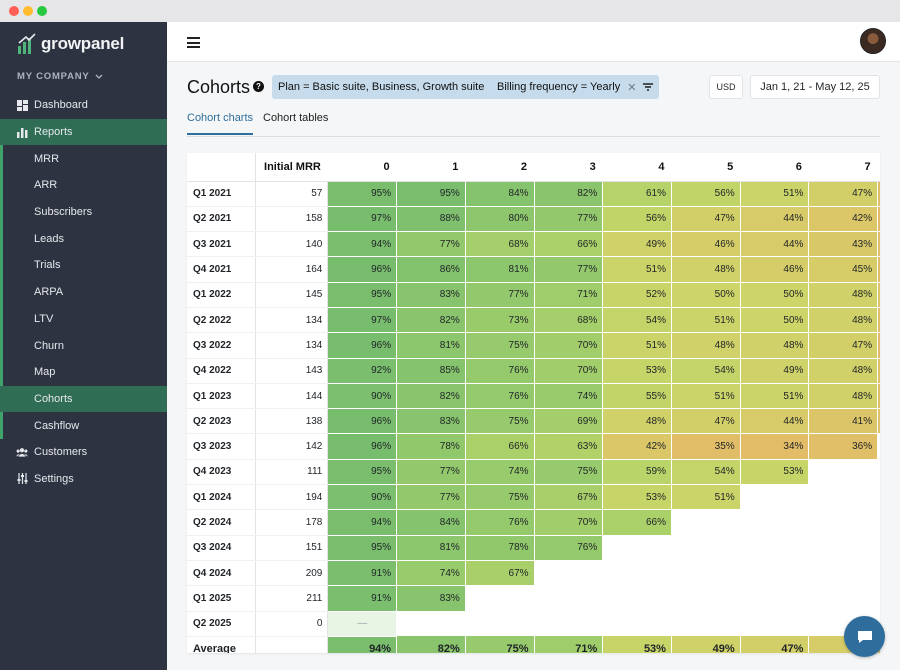 This screenshot has height=670, width=900. Describe the element at coordinates (637, 446) in the screenshot. I see `retention-cell: 42%` at that location.